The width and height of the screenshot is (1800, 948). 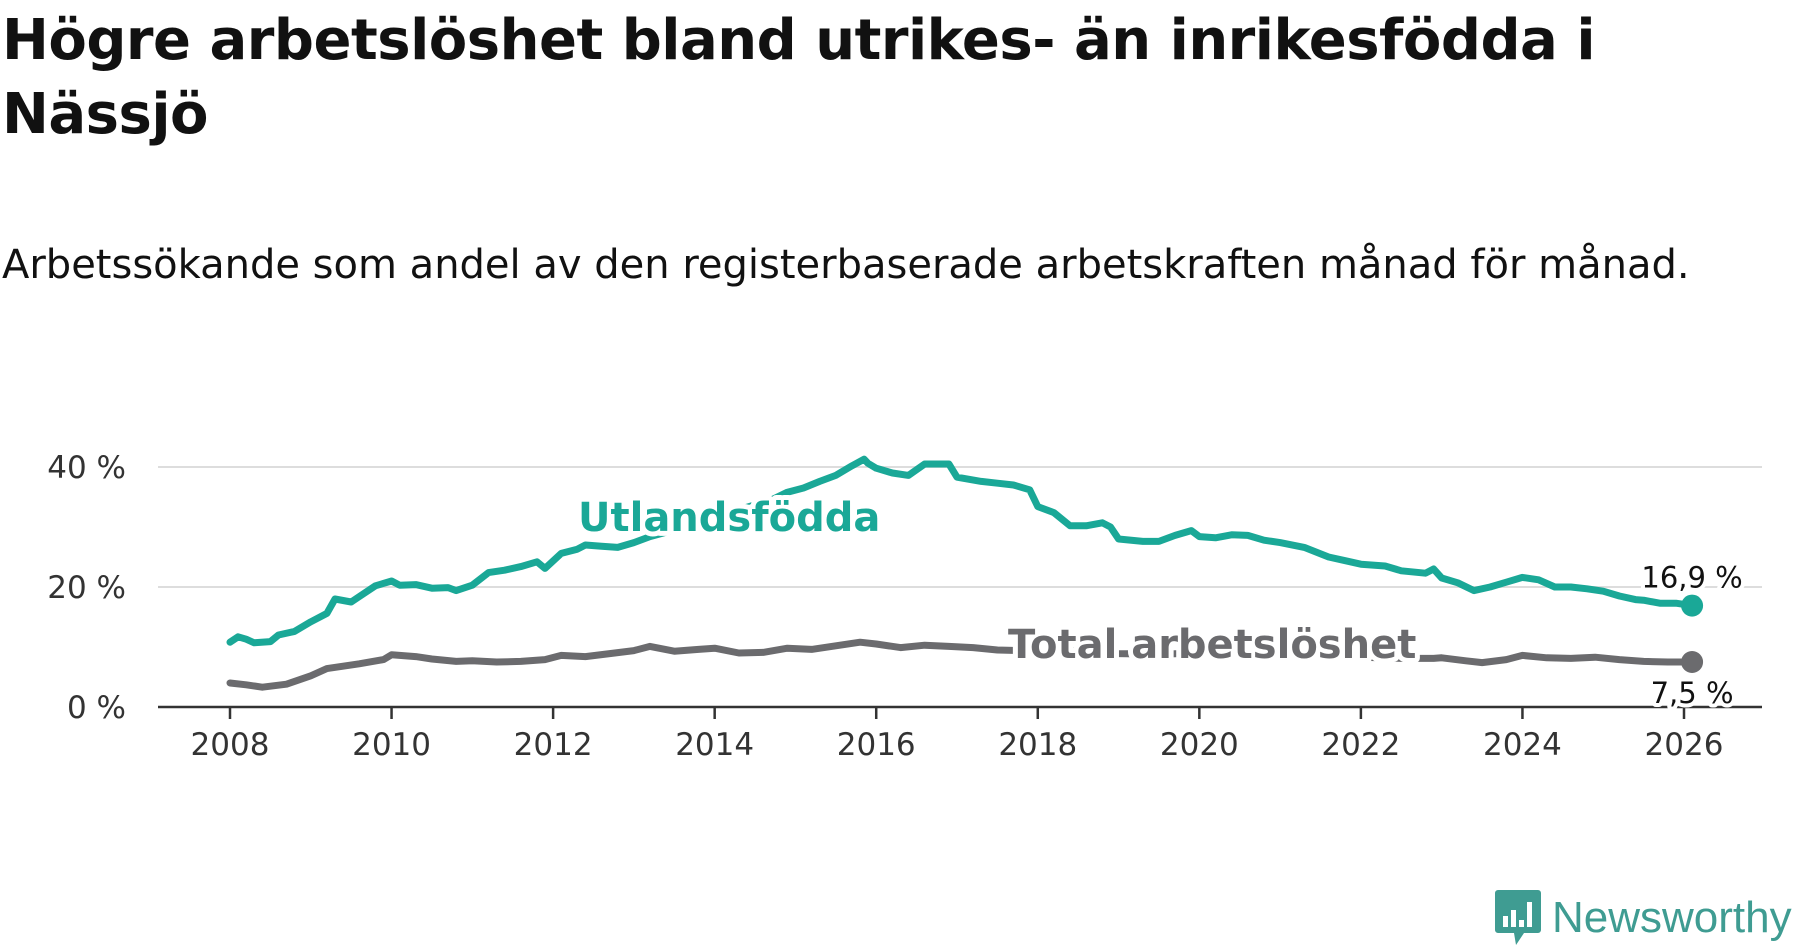 I want to click on y-tick-label: 0 %, so click(x=96, y=708).